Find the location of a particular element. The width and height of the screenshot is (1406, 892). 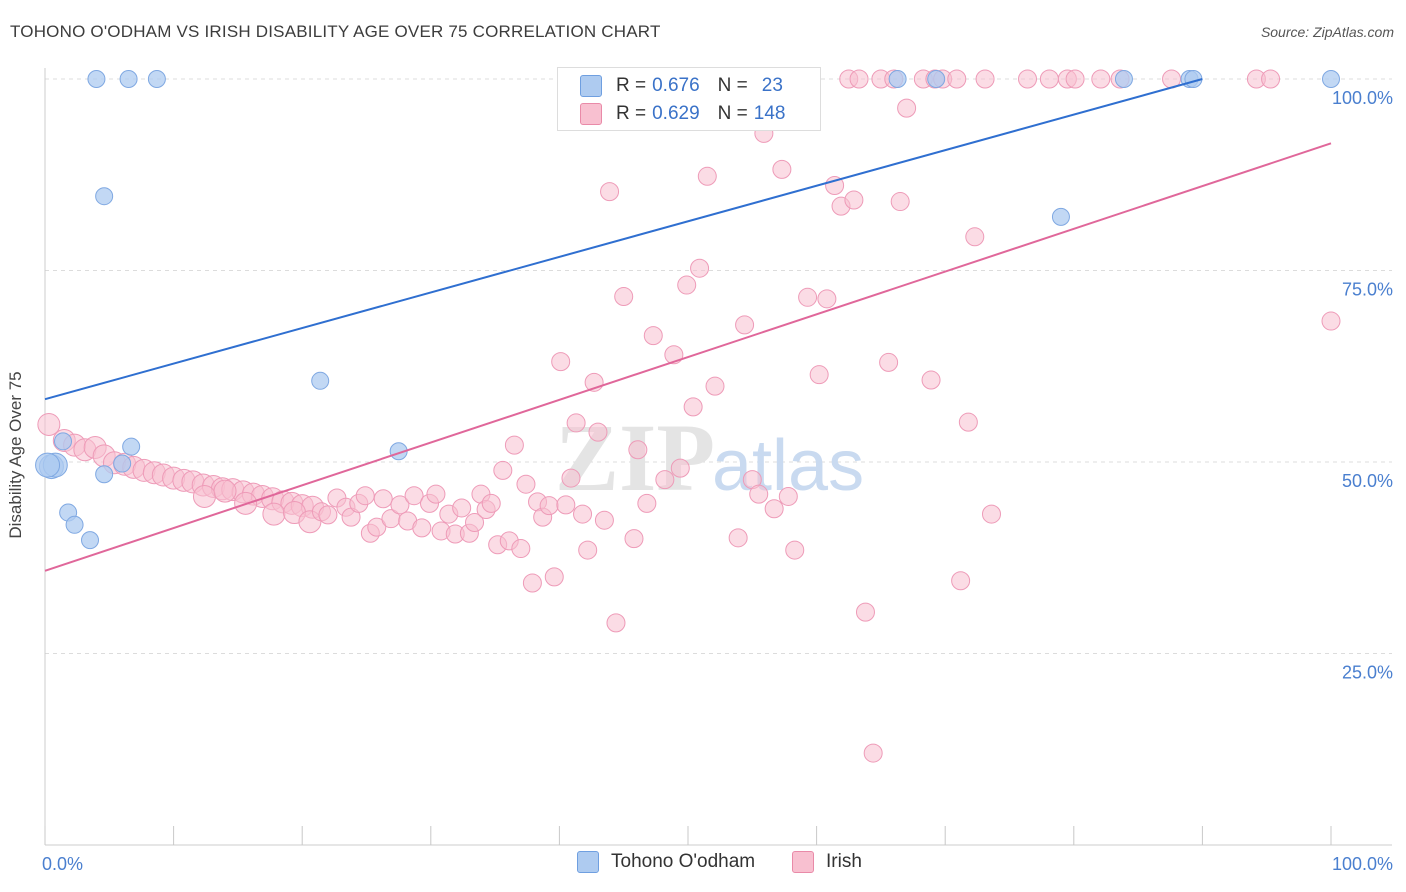

y-tick-label: 50.0% is located at coordinates (1367, 481).